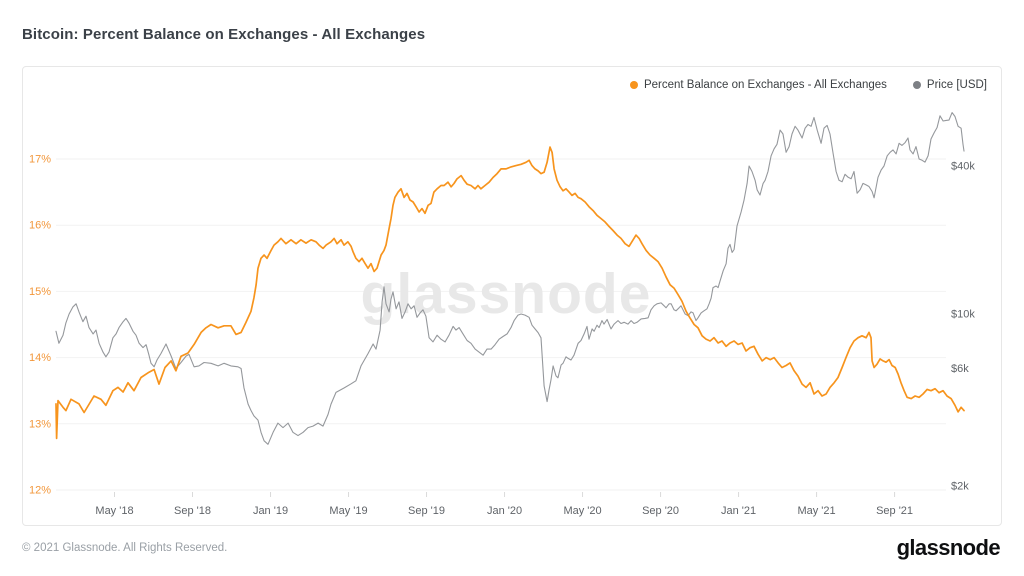 This screenshot has width=1024, height=576. What do you see at coordinates (192, 511) in the screenshot?
I see `x-tick-label: Sep '18` at bounding box center [192, 511].